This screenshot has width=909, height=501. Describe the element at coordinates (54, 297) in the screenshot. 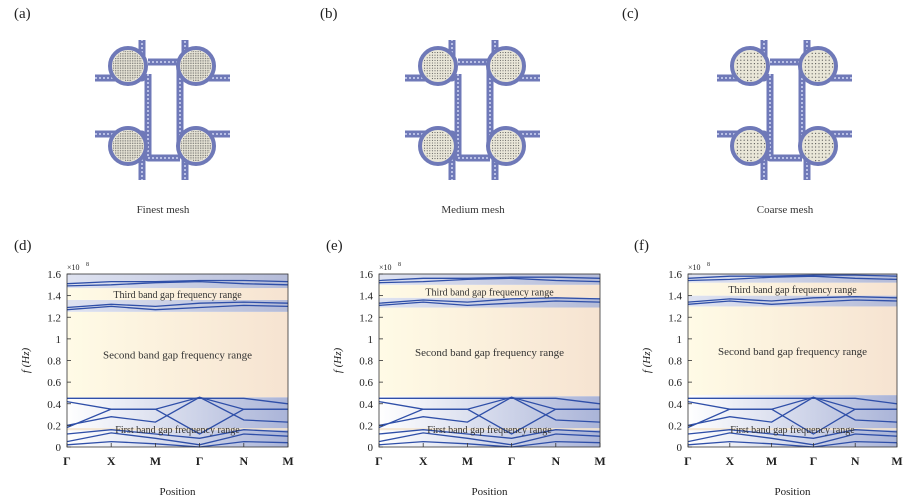

I see `y-tick-label: 1.4` at that location.